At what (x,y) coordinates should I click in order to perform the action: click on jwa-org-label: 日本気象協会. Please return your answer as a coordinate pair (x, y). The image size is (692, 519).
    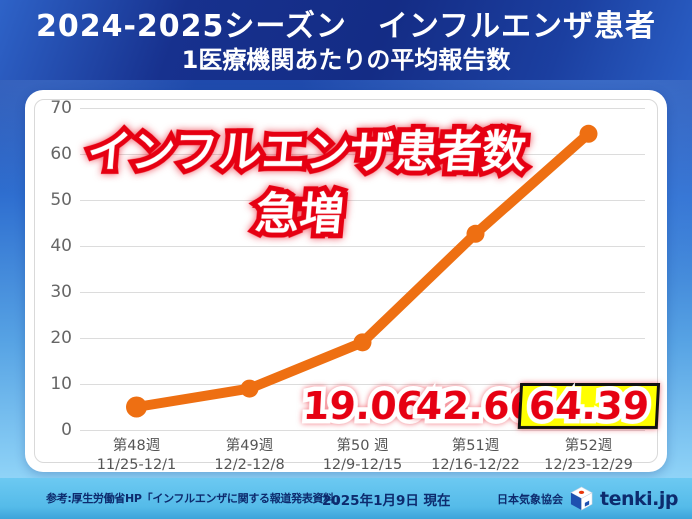
    Looking at the image, I should click on (530, 499).